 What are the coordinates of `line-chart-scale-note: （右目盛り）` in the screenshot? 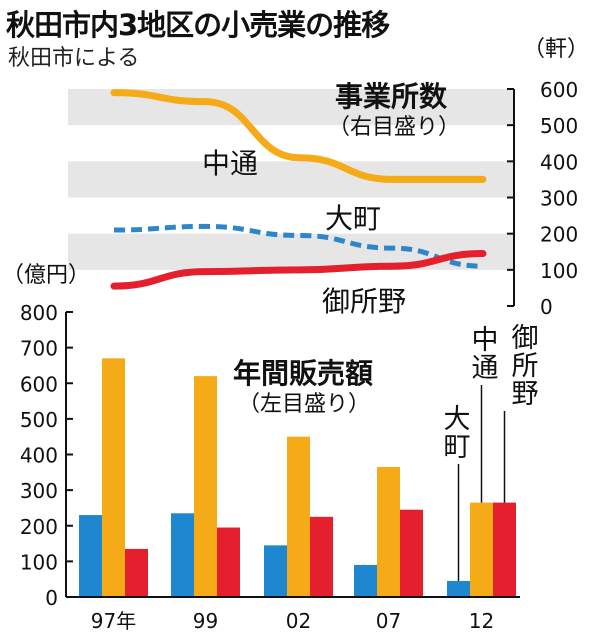 It's located at (394, 127).